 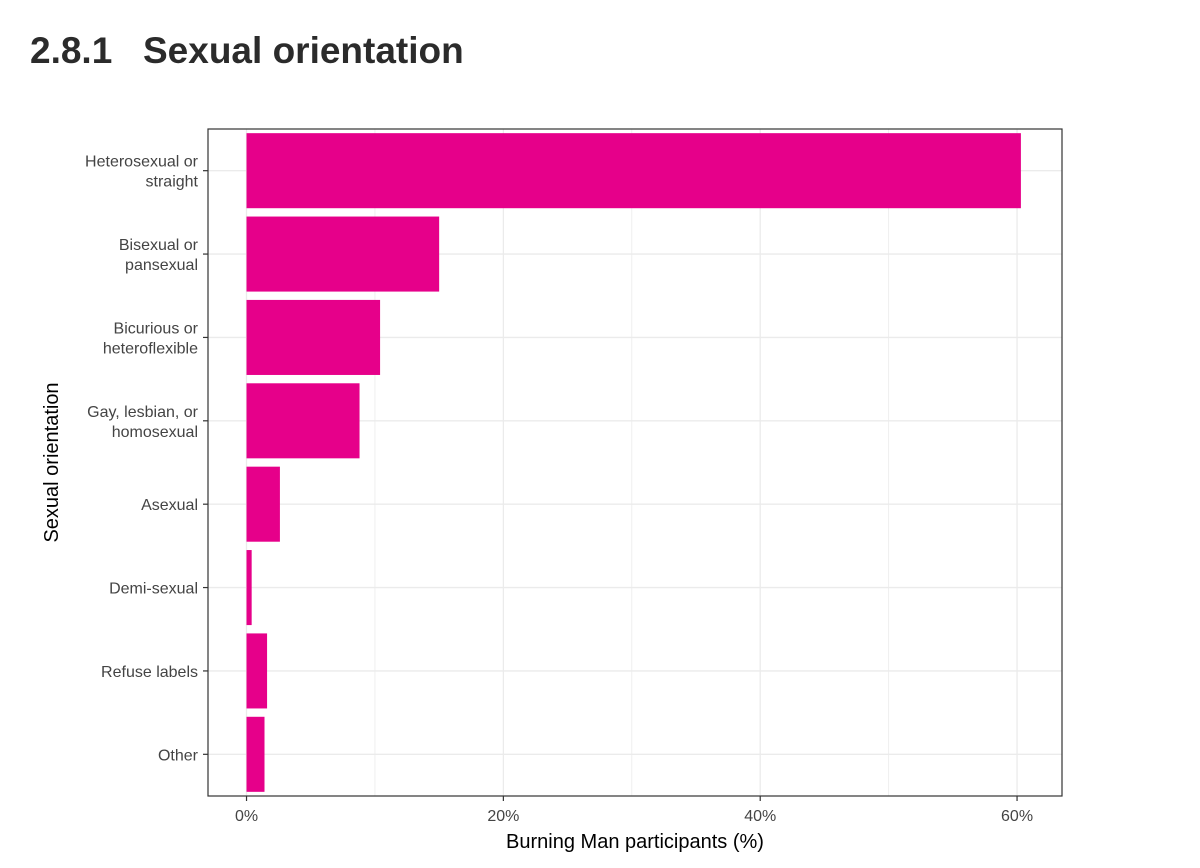 I want to click on y-tick-label: Refuse labels, so click(x=149, y=672).